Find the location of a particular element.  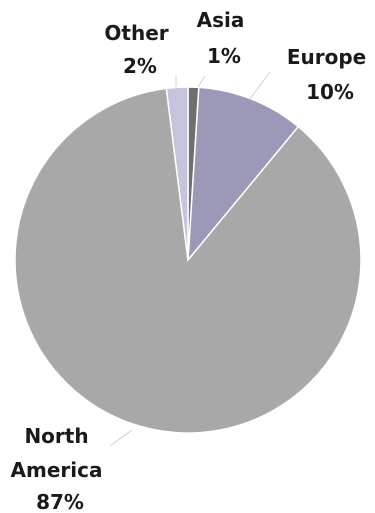

pie-slice-europe is located at coordinates (243, 174).